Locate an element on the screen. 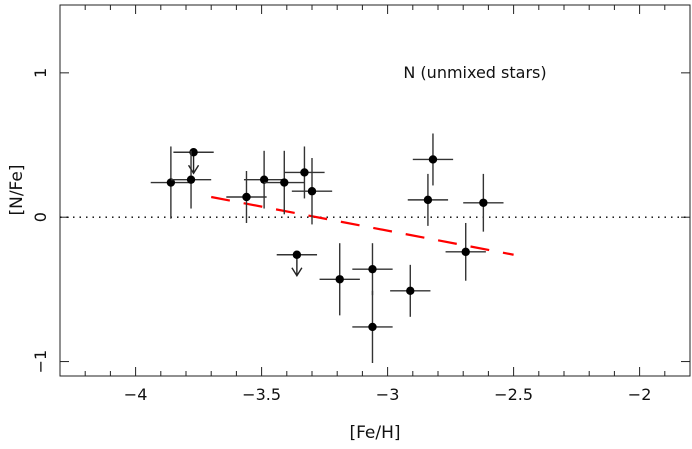 The height and width of the screenshot is (449, 692). x-tick-label: −4 is located at coordinates (136, 394).